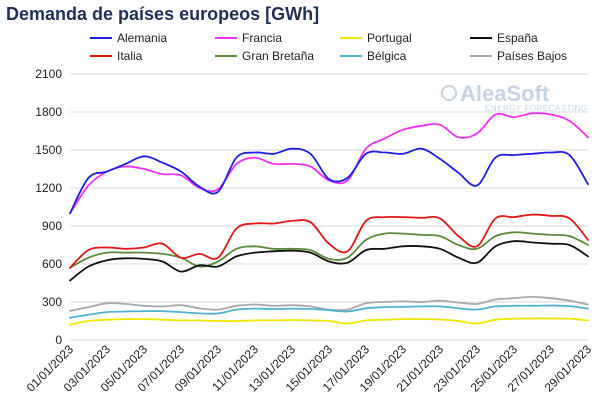 The height and width of the screenshot is (418, 600). I want to click on legend-label: Países Bajos, so click(532, 56).